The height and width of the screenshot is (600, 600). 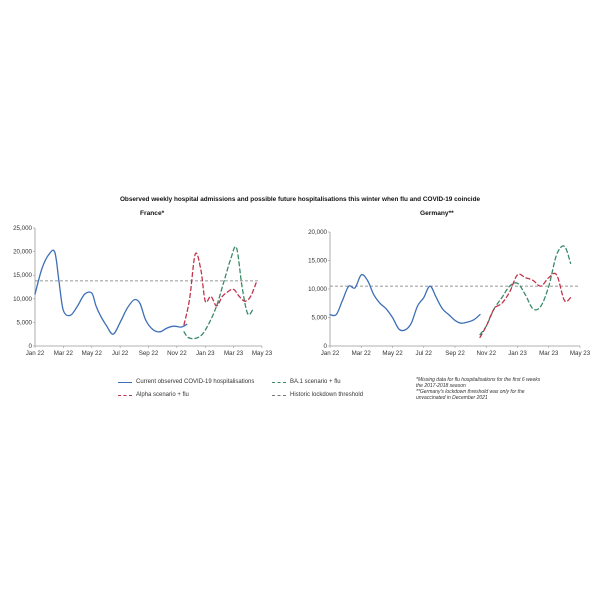 I want to click on france-x-tick-label: Mar 22, so click(x=64, y=353).